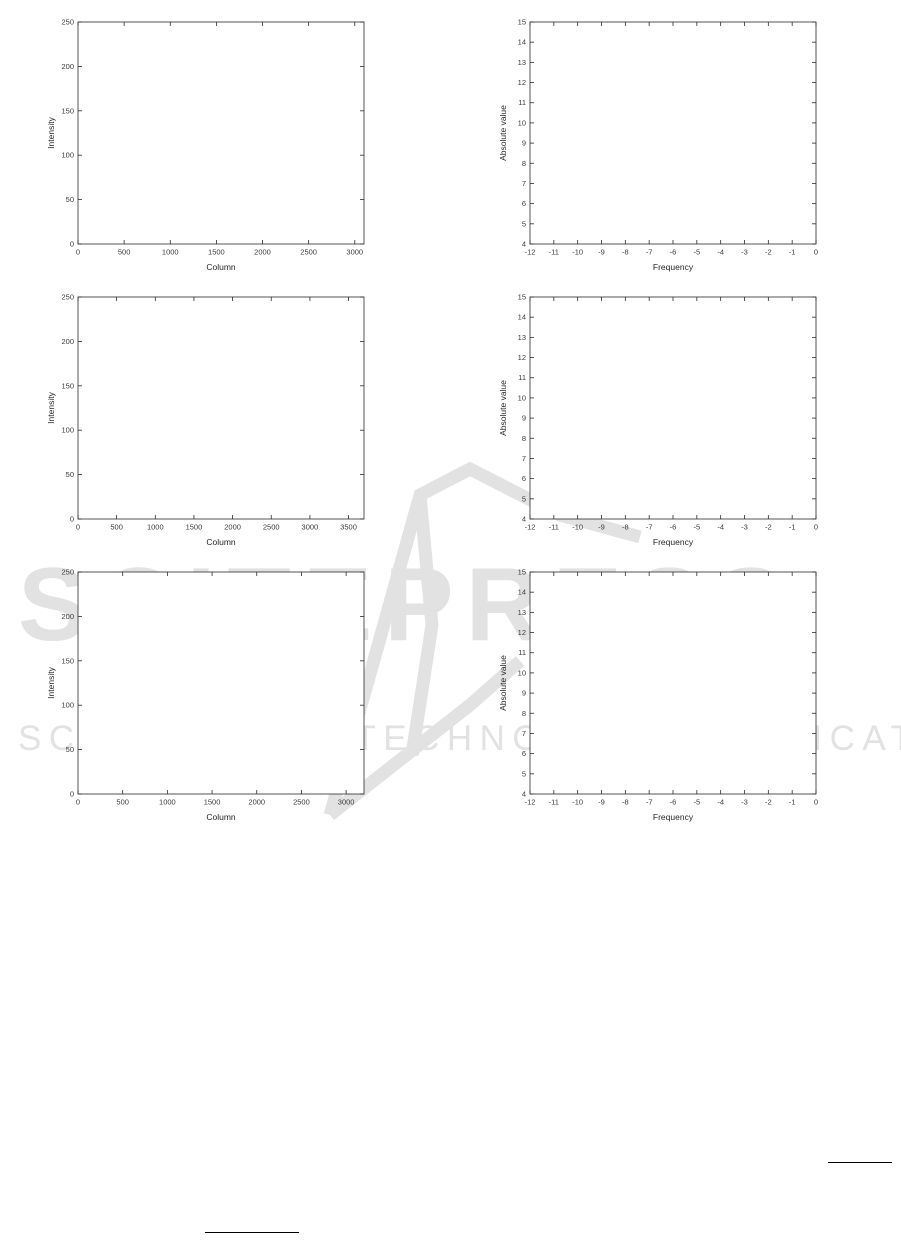 The image size is (901, 1244). I want to click on x-tick-label: 3500, so click(348, 527).